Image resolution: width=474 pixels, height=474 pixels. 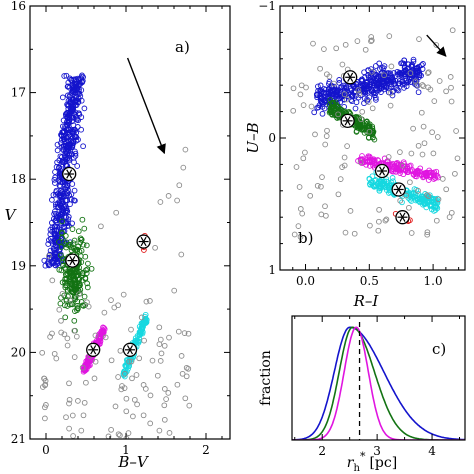 I want to click on panel-a-ylabel: V, so click(x=11, y=215).